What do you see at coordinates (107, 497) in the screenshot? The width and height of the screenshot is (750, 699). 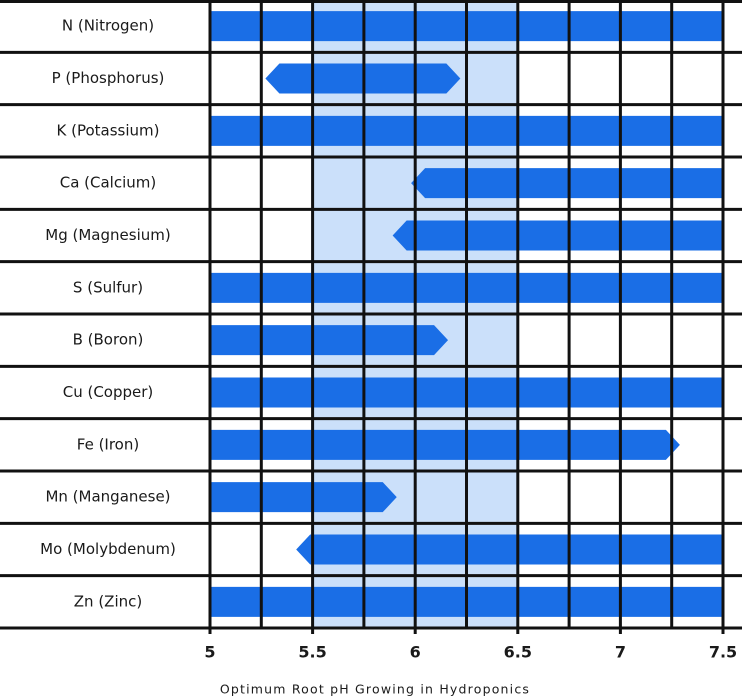 I see `row-label: Mn (Manganese)` at bounding box center [107, 497].